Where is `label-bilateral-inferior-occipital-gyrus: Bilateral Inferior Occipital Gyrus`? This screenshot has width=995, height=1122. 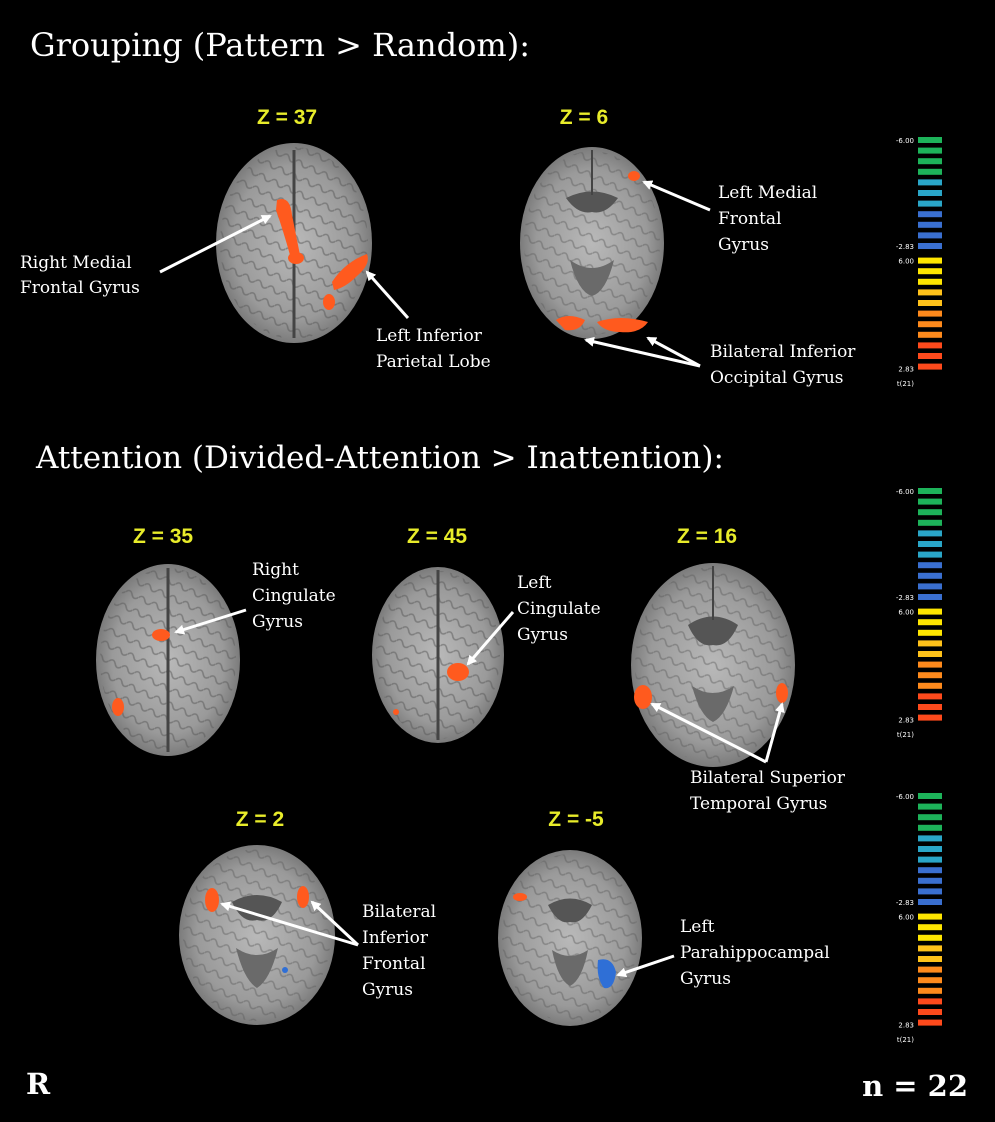
label-bilateral-inferior-occipital-gyrus: Bilateral Inferior Occipital Gyrus is located at coordinates (785, 365).